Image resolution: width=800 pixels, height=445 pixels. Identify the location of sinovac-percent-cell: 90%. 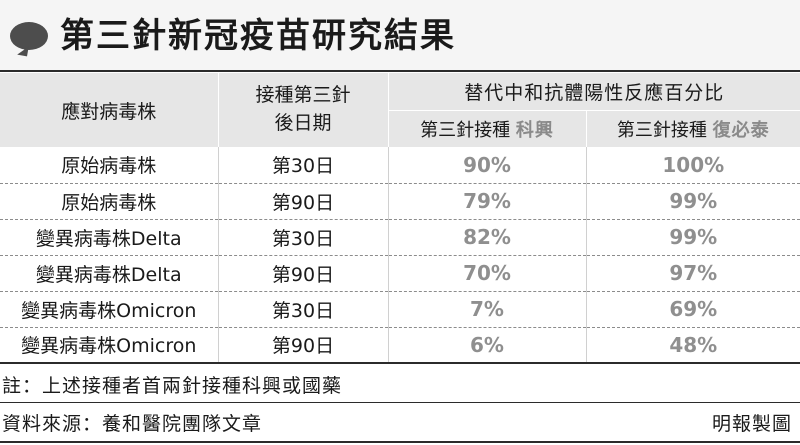
(487, 165).